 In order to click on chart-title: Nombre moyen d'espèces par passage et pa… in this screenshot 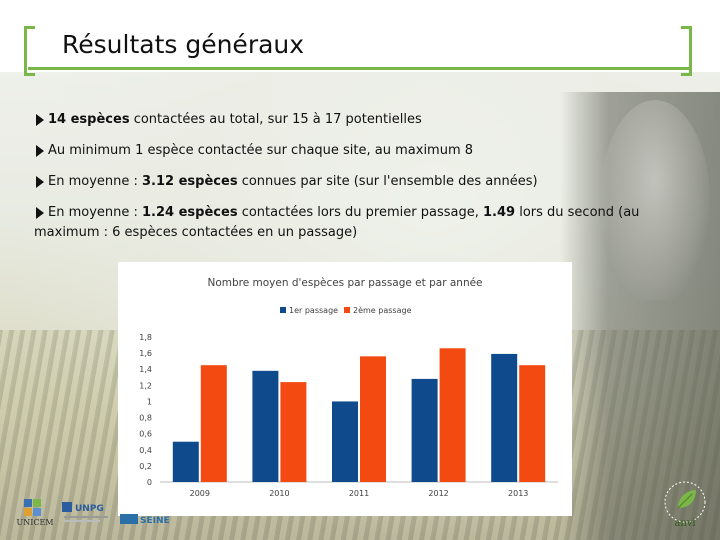, I will do `click(344, 283)`.